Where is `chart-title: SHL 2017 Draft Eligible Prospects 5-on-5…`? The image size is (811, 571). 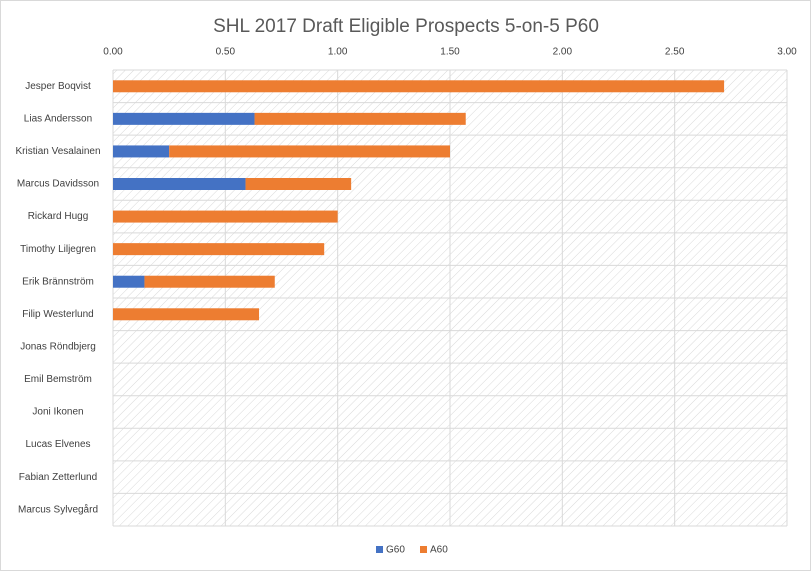 chart-title: SHL 2017 Draft Eligible Prospects 5-on-5… is located at coordinates (406, 26).